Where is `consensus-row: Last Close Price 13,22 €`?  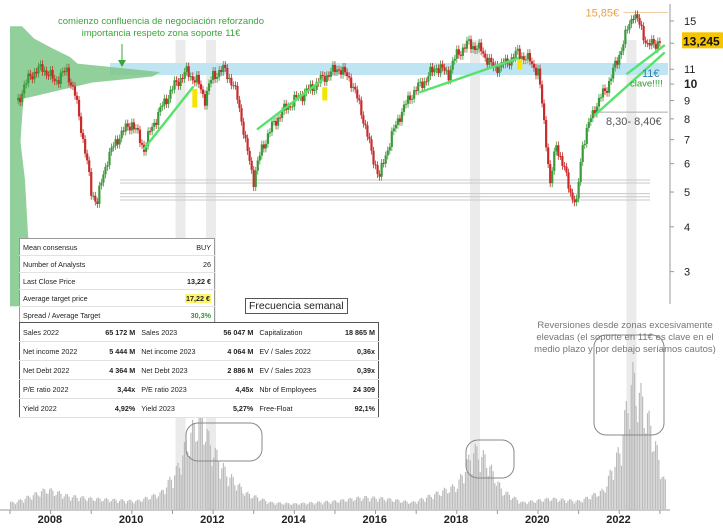
consensus-row: Last Close Price 13,22 € is located at coordinates (117, 281).